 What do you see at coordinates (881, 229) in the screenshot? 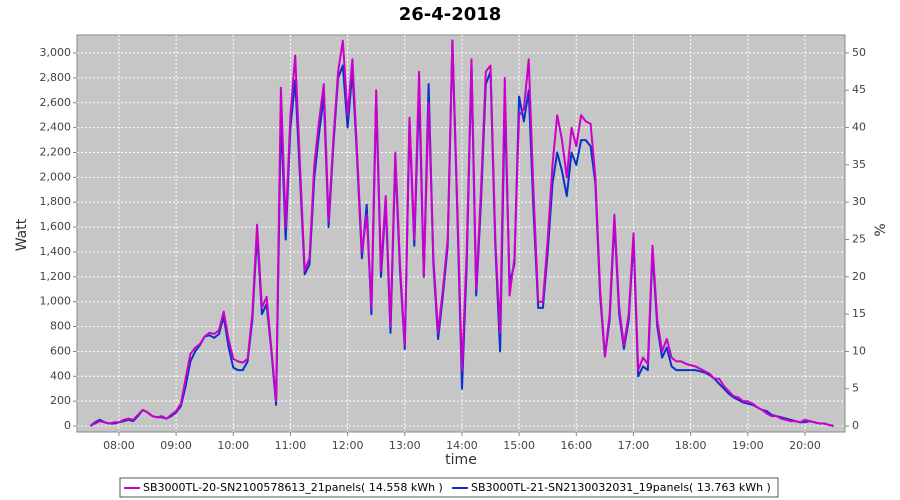
I see `y2-axis-title: %` at bounding box center [881, 229].